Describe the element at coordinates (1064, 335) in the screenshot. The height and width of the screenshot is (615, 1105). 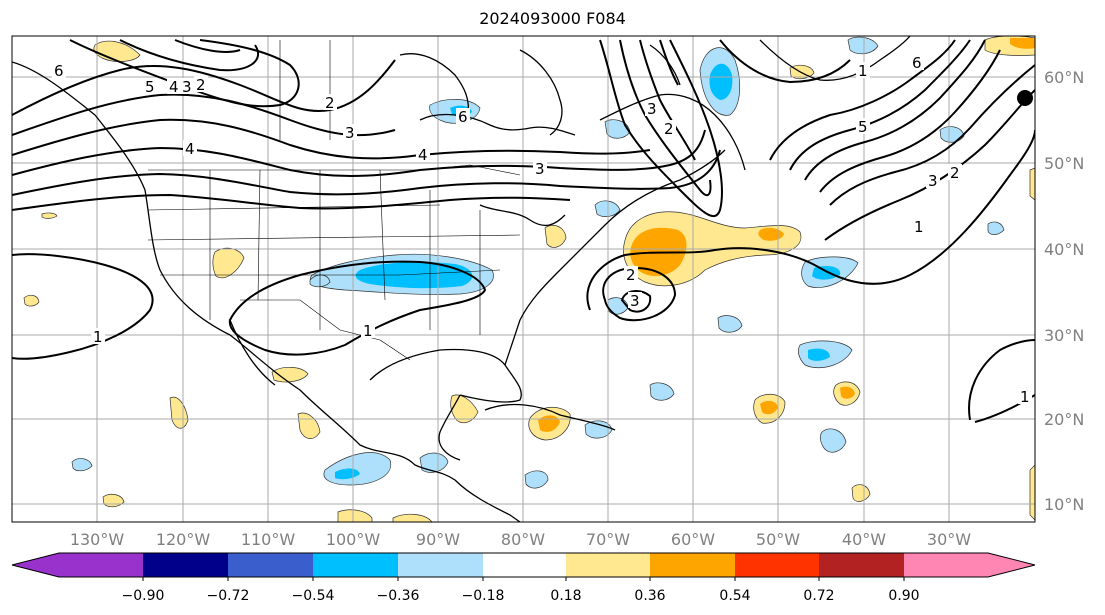
I see `lat-label: 30°N` at that location.